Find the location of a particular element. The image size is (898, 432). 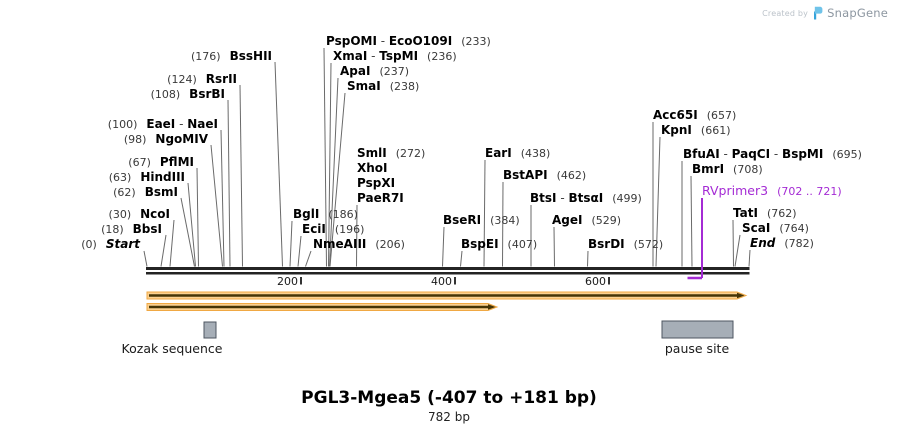

site-label-End: End (782) is located at coordinates (782, 243).